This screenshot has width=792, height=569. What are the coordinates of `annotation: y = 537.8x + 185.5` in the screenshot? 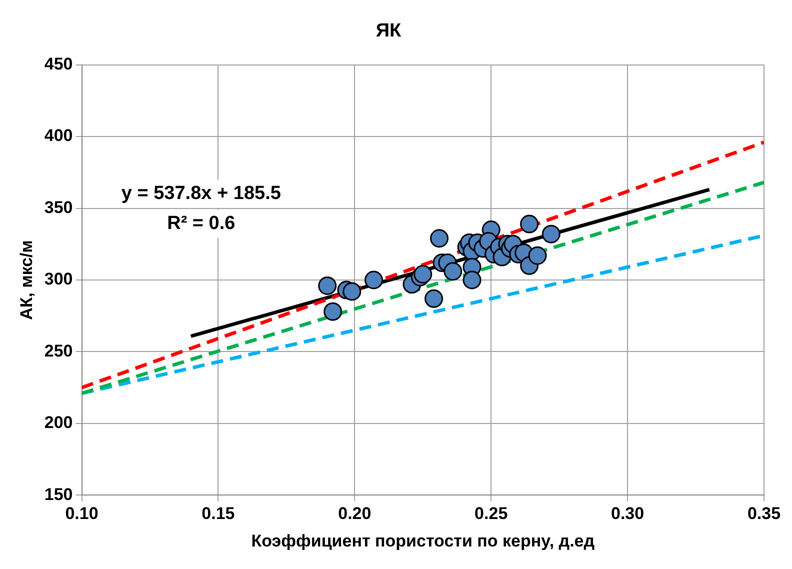 It's located at (201, 193).